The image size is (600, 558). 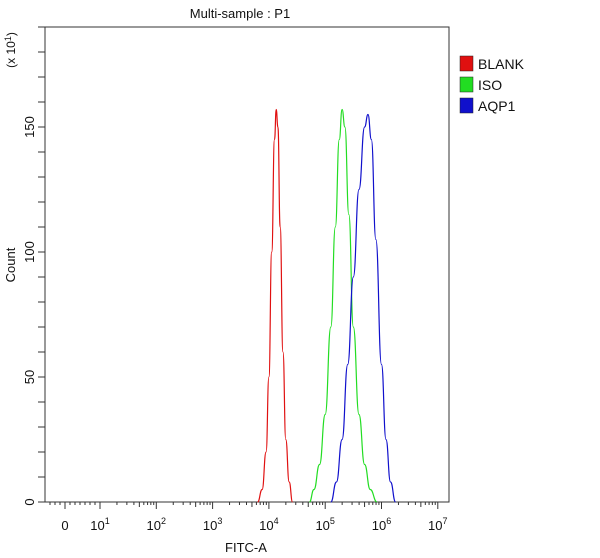 I want to click on x-tick-label: 10⁵, so click(x=324, y=524).